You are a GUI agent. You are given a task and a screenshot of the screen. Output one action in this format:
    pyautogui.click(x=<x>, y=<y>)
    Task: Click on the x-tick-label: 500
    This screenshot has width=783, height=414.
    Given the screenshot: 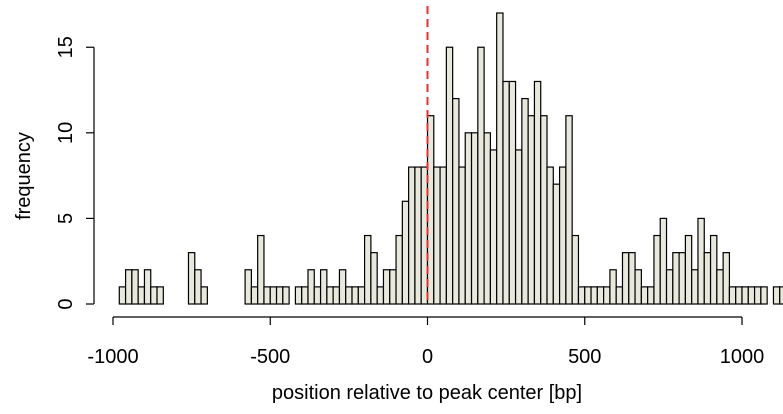 What is the action you would take?
    pyautogui.click(x=584, y=357)
    